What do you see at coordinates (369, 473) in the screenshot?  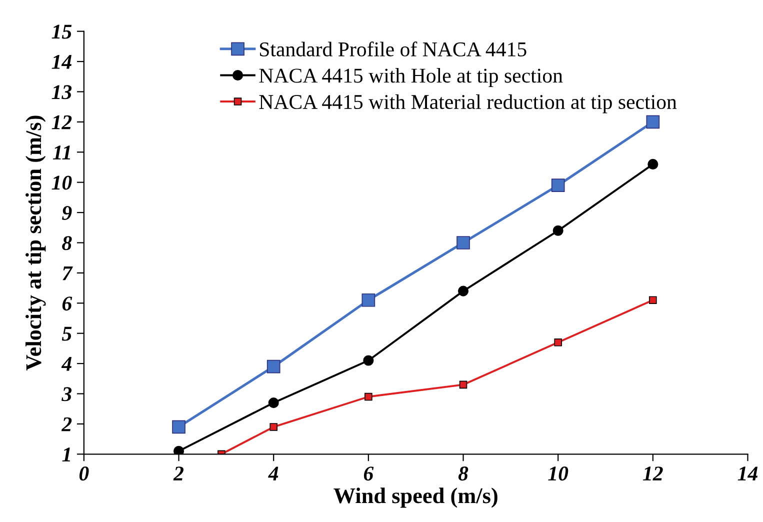 I see `x-tick-label: 6` at bounding box center [369, 473].